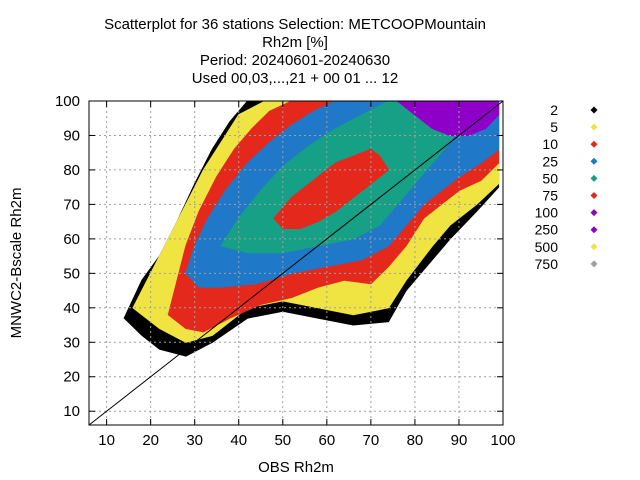 The image size is (640, 480). What do you see at coordinates (71, 239) in the screenshot?
I see `y-tick-label: 60` at bounding box center [71, 239].